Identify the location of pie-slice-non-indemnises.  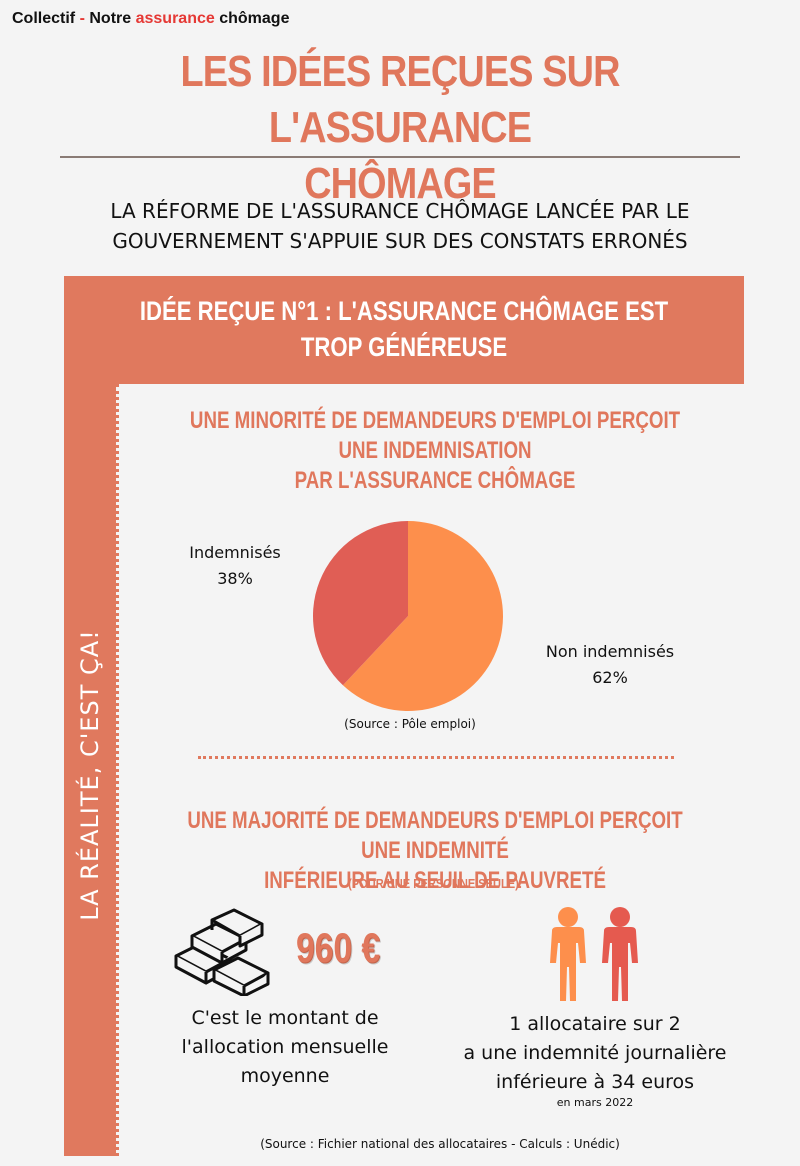
(423, 616).